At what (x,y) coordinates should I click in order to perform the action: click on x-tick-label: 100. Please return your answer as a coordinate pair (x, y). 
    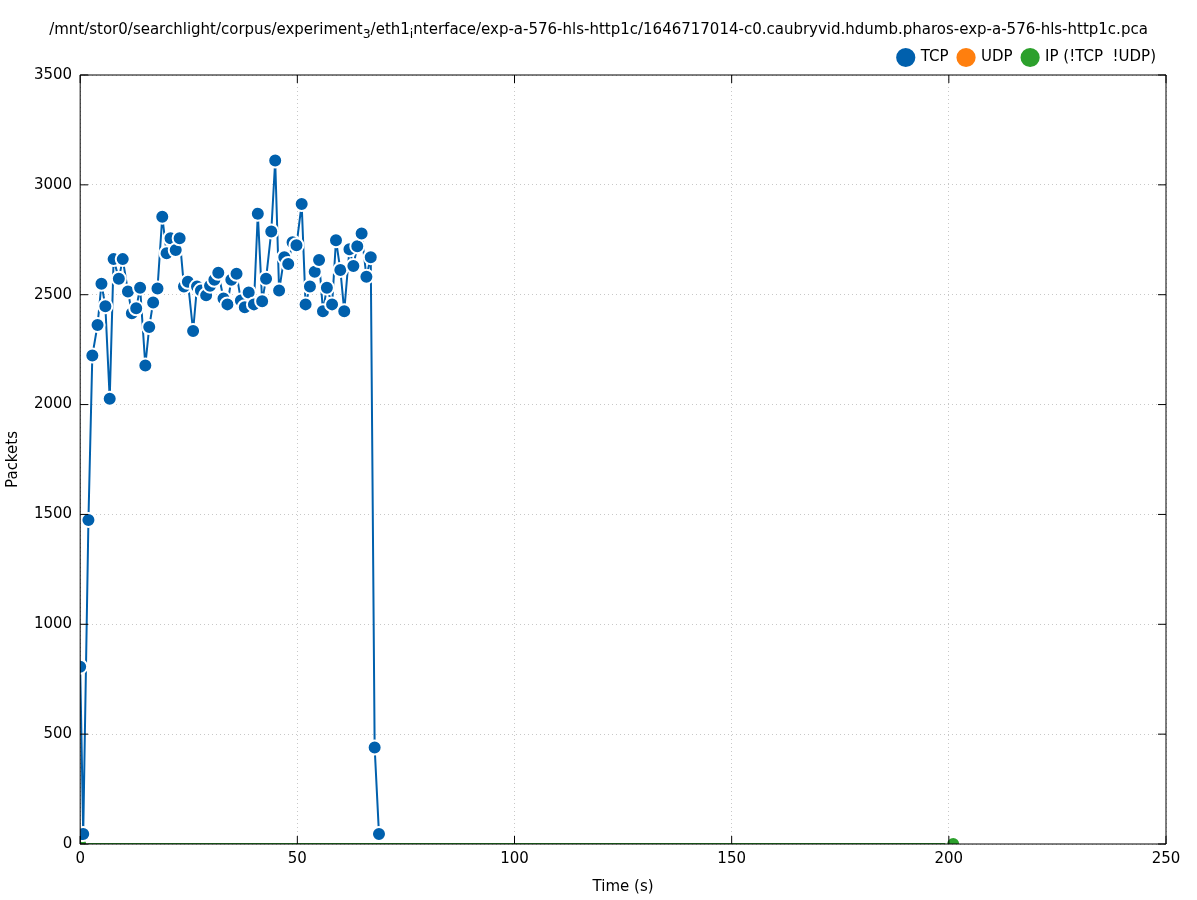
    Looking at the image, I should click on (514, 857).